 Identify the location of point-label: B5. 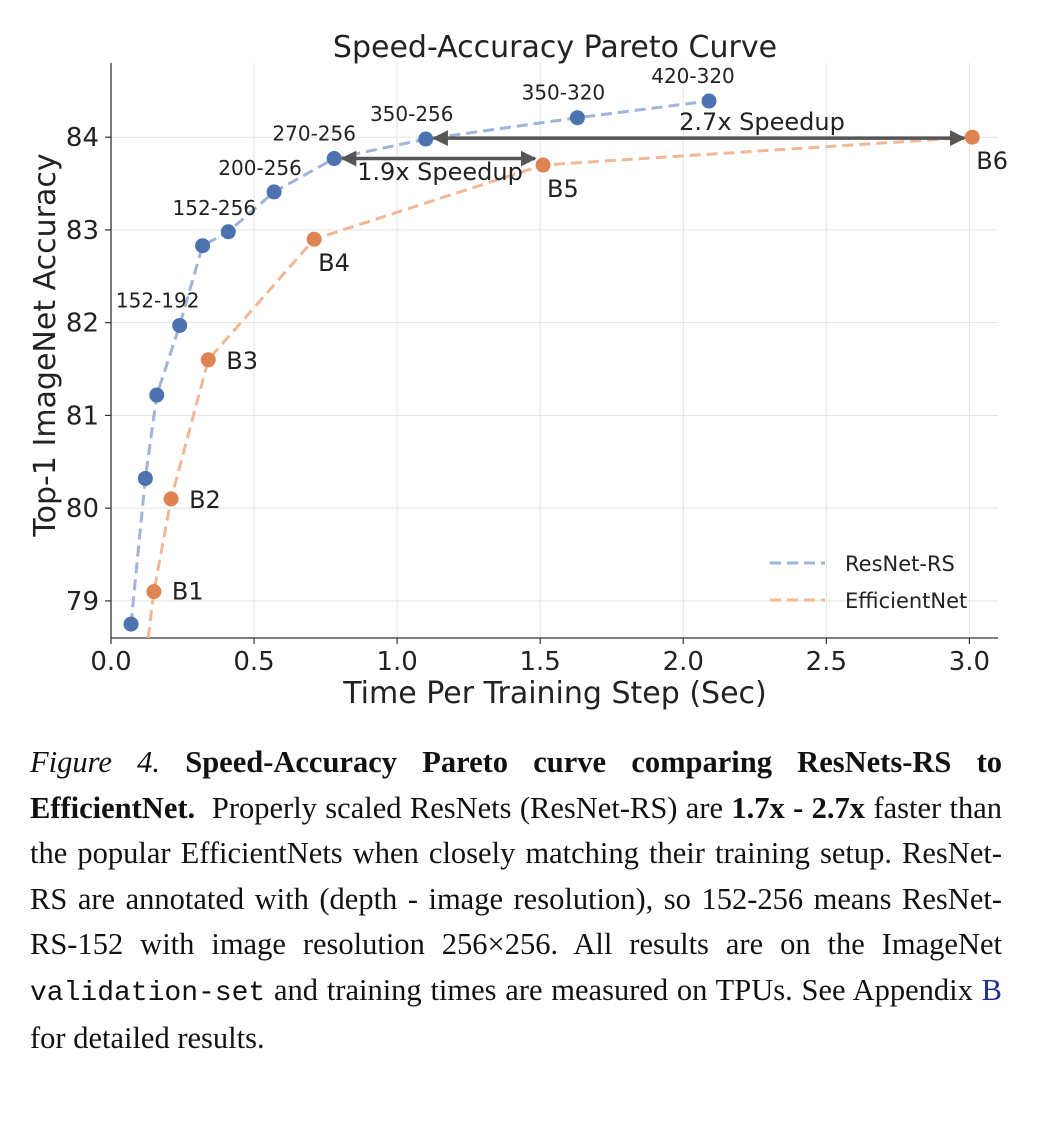
(563, 189).